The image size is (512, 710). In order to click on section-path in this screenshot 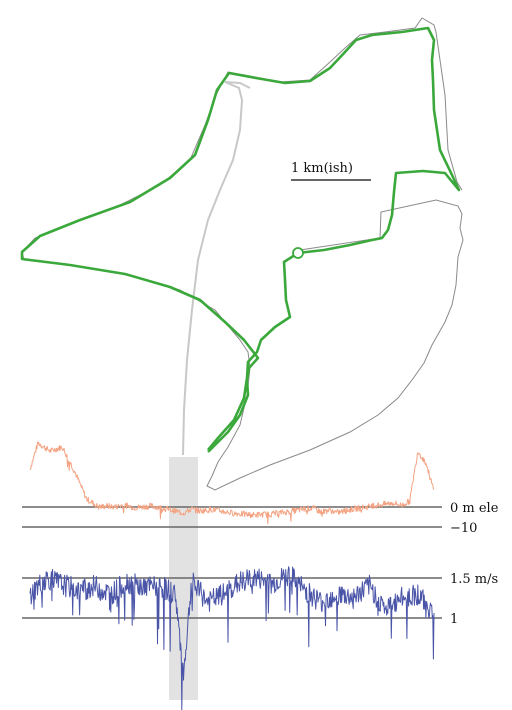, I will do `click(216, 268)`.